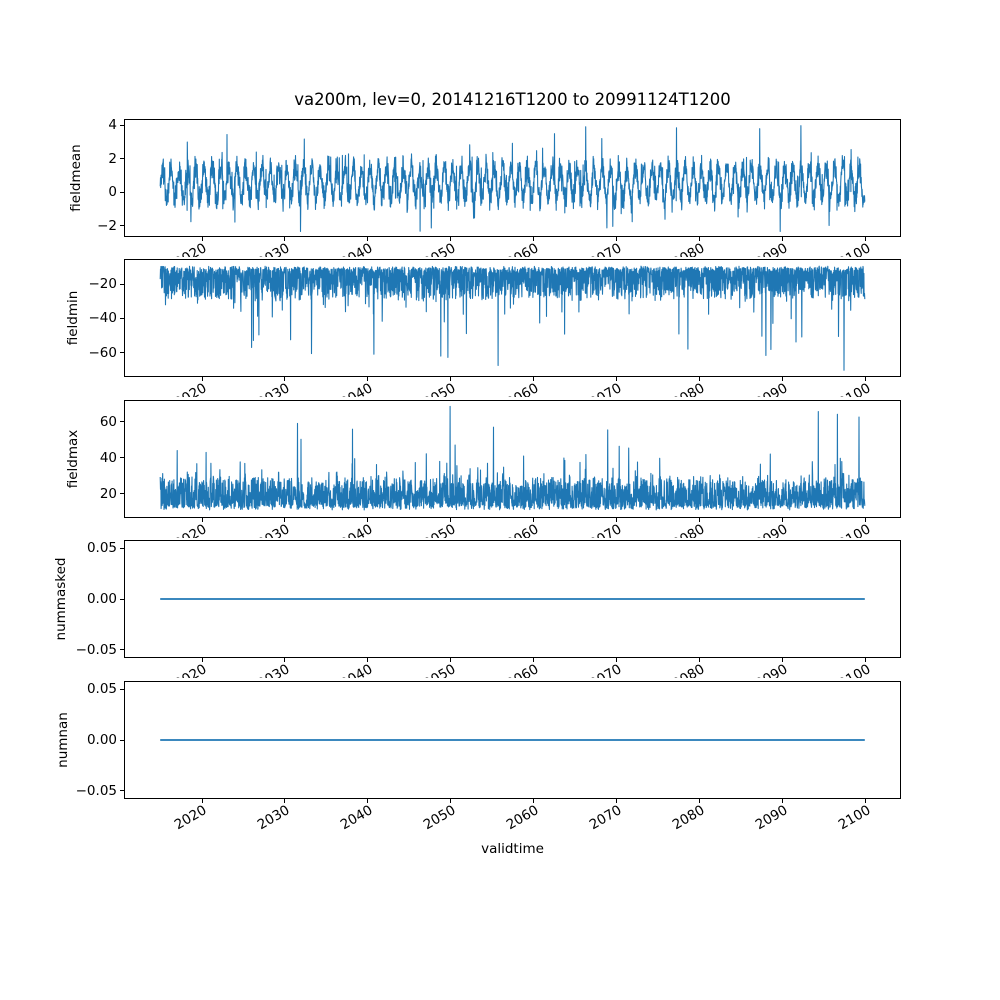 The height and width of the screenshot is (1000, 1000). Describe the element at coordinates (512, 599) in the screenshot. I see `plot-area-nummasked` at that location.